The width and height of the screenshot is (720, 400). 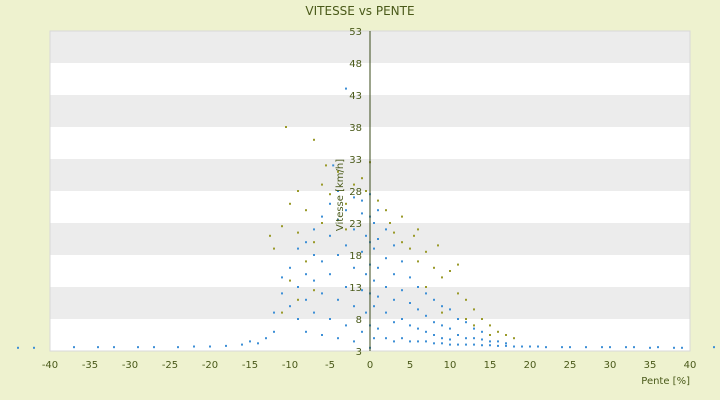 What do you see at coordinates (355, 288) in the screenshot?
I see `y-tick-label: 13` at bounding box center [355, 288].